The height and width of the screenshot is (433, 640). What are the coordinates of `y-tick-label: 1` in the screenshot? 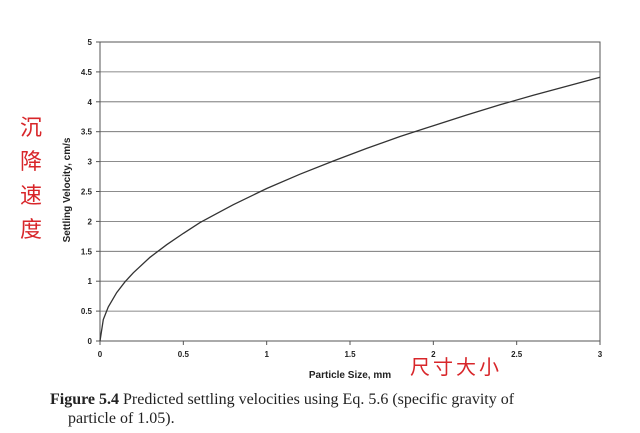 It's located at (90, 281).